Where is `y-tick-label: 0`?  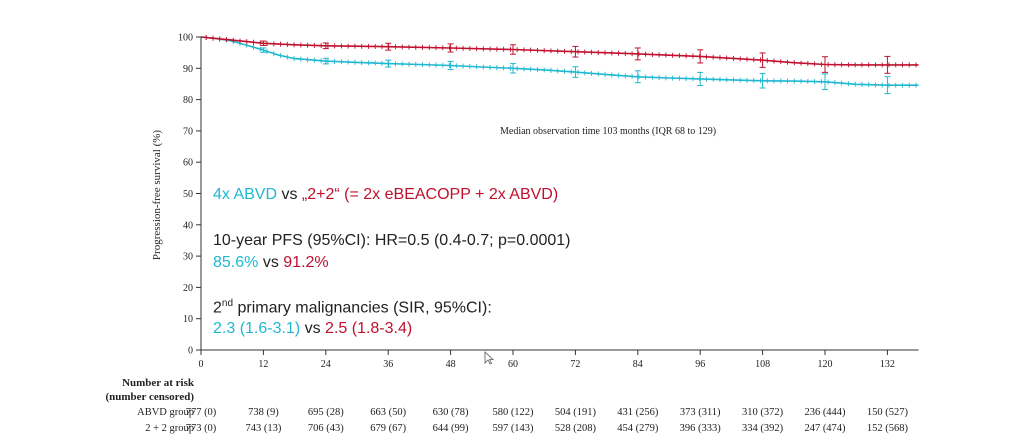 y-tick-label: 0 is located at coordinates (190, 351).